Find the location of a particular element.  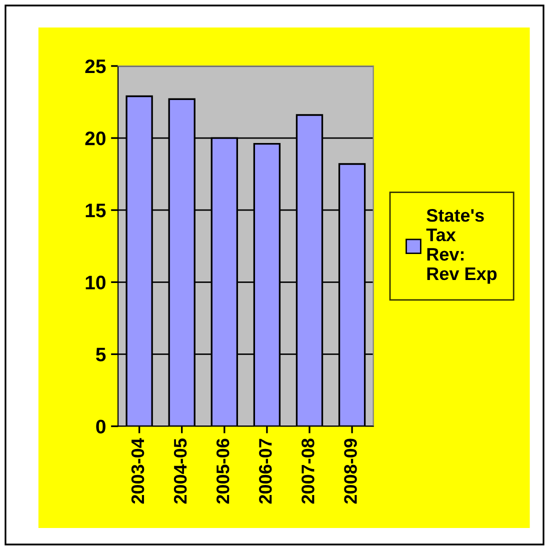

y-tick-label: 5 is located at coordinates (101, 355).